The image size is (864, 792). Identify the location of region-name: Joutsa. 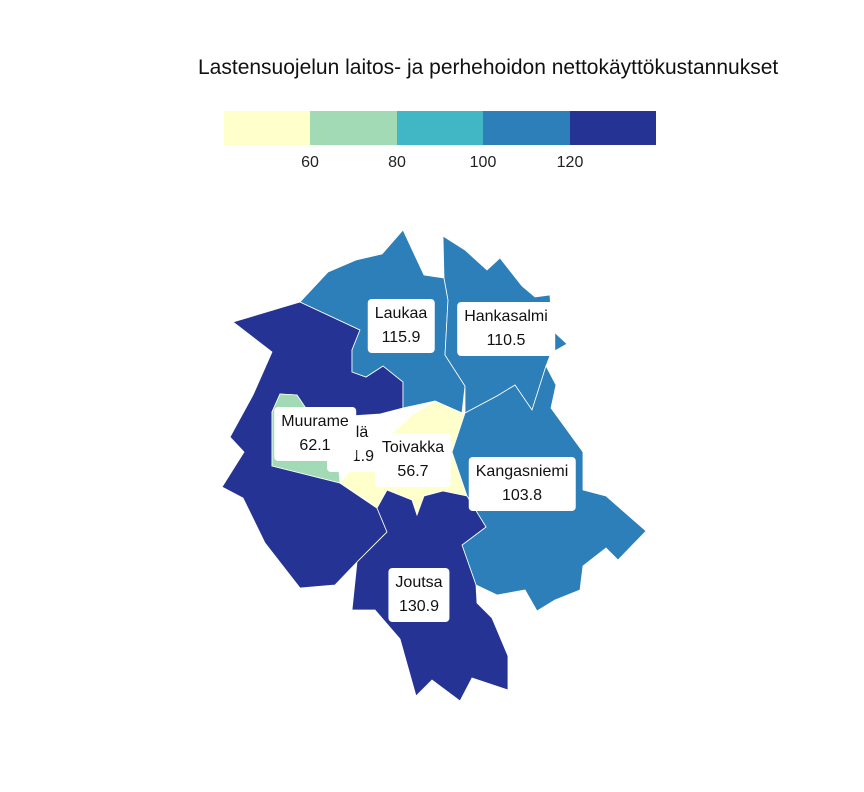
(419, 582).